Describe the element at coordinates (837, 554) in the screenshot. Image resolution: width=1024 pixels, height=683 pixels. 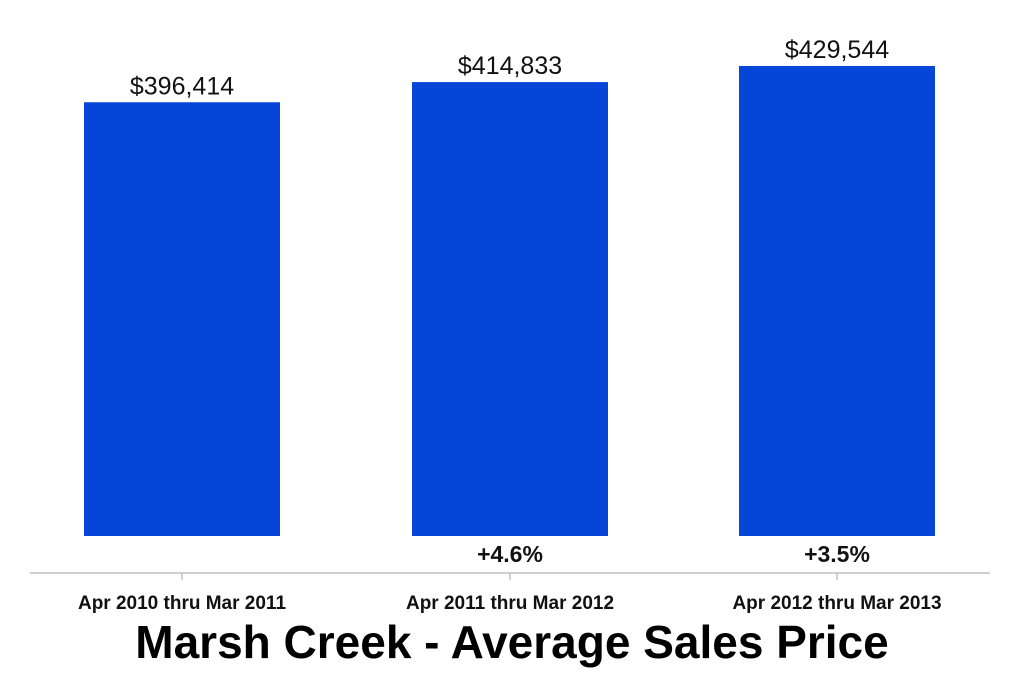
I see `change-label-3: +3.5%` at that location.